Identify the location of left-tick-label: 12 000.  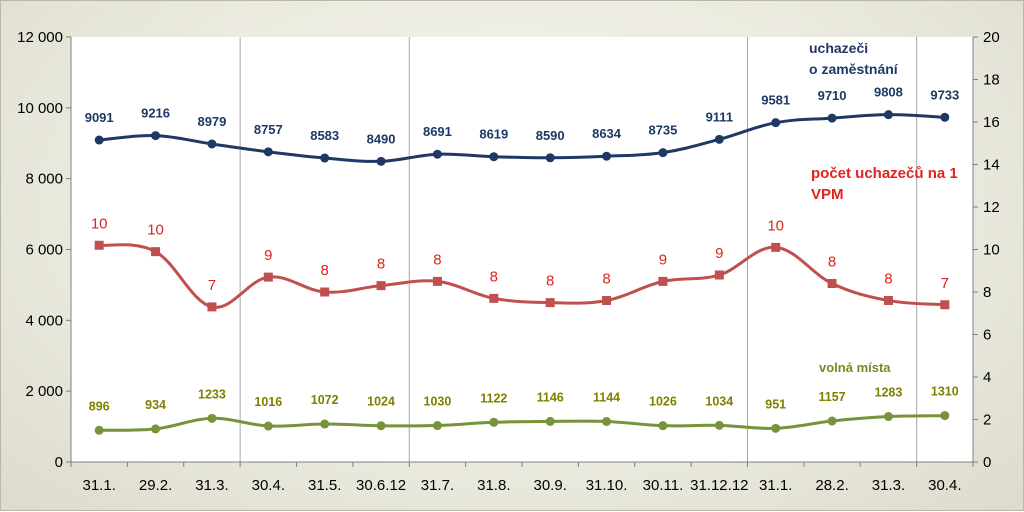
(40, 37).